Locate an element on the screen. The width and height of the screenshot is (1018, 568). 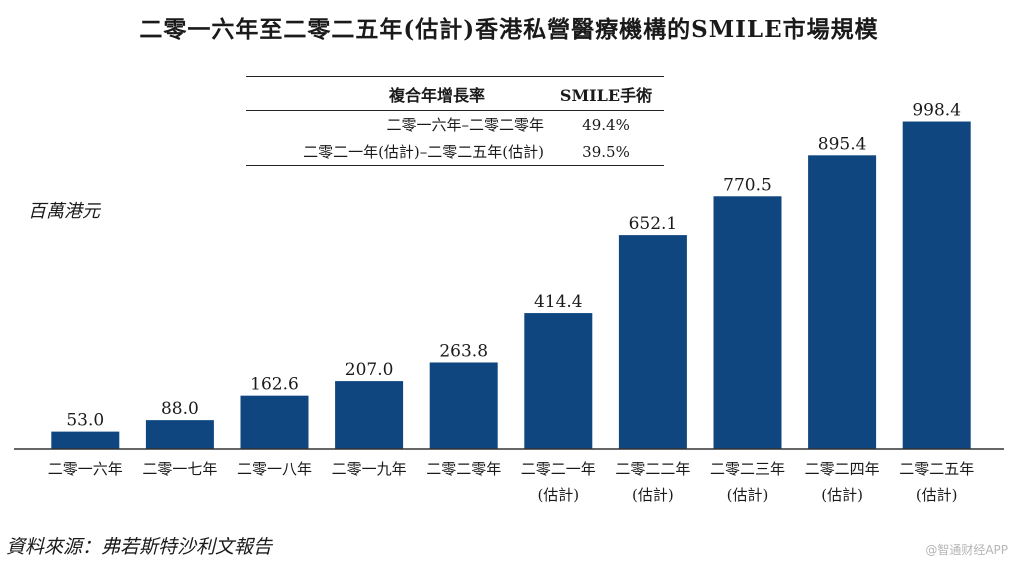
cagr-period: 二零一六年–二零二零年 is located at coordinates (465, 125).